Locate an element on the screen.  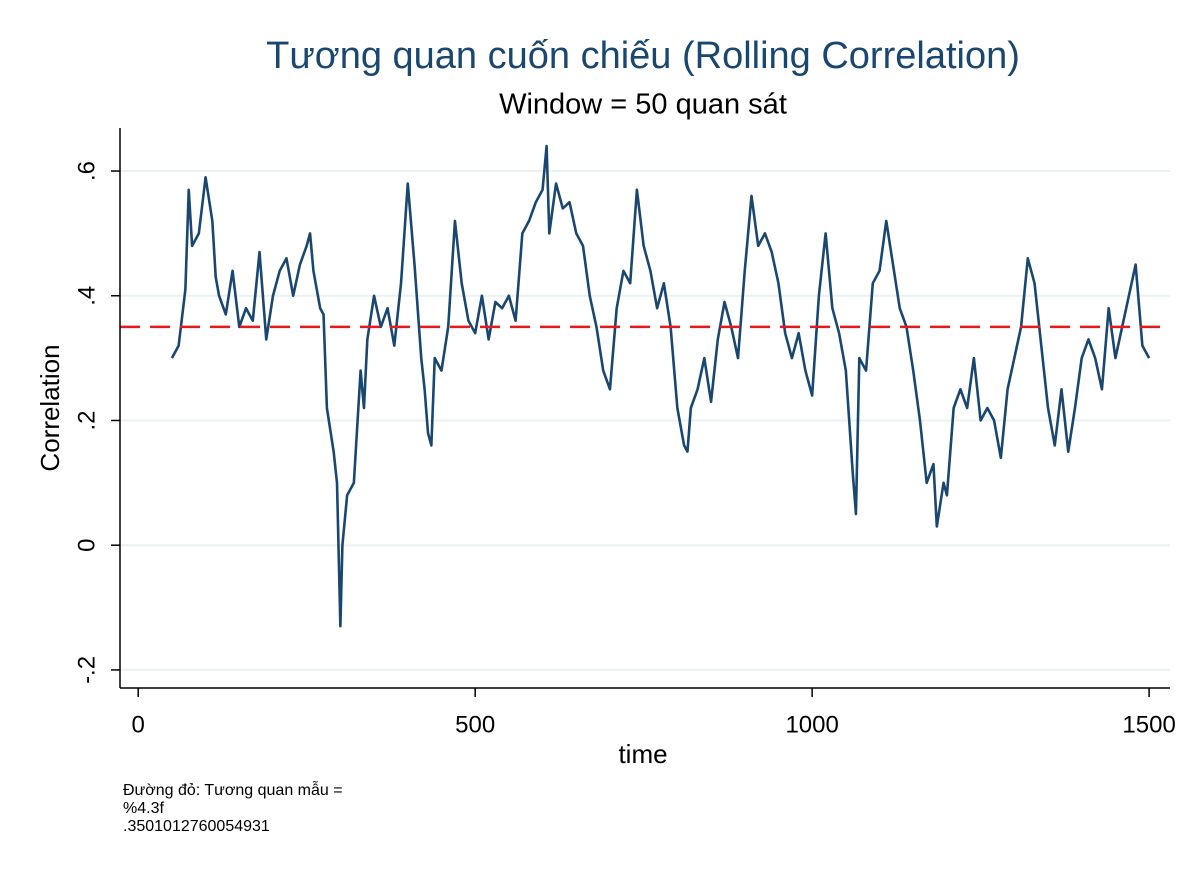
x-tick-label: 500 is located at coordinates (475, 724).